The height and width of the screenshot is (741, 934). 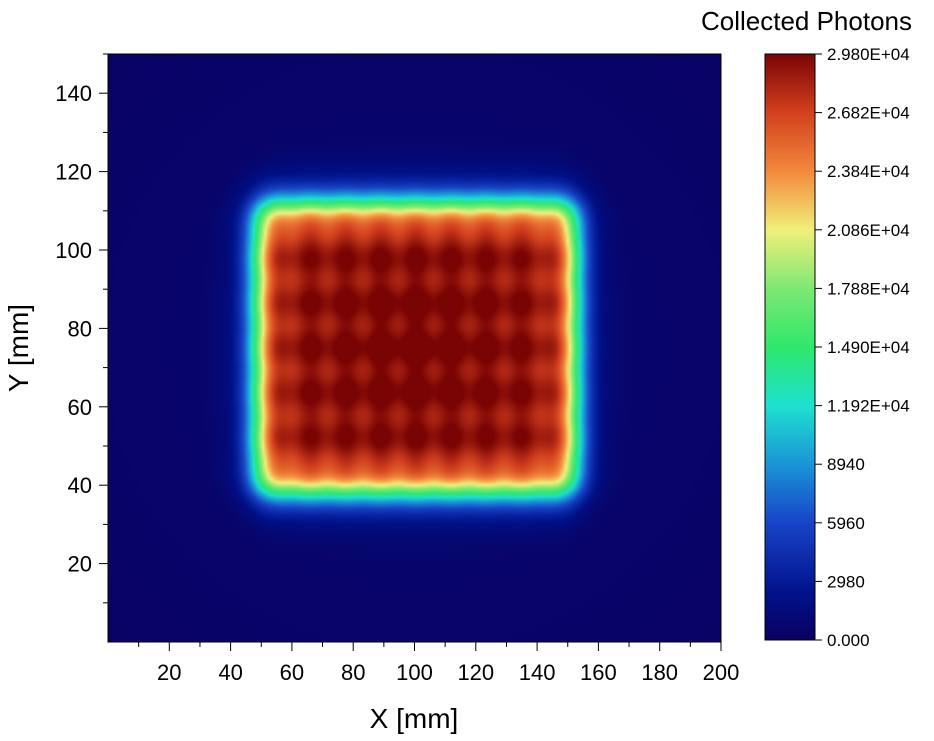 What do you see at coordinates (598, 672) in the screenshot?
I see `x-tick-label: 160` at bounding box center [598, 672].